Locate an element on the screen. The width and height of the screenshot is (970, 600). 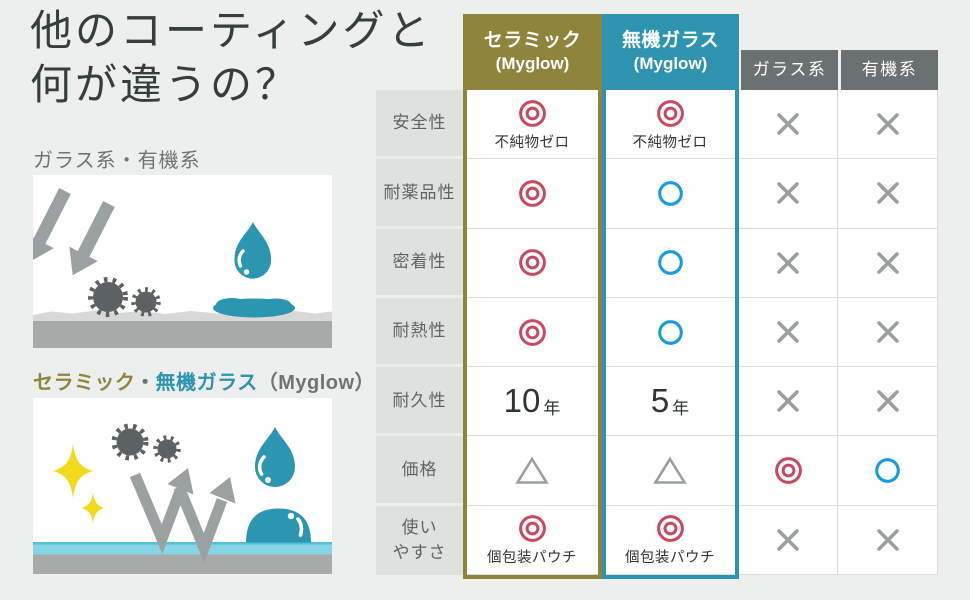
glass-coating-illustration is located at coordinates (178, 261).